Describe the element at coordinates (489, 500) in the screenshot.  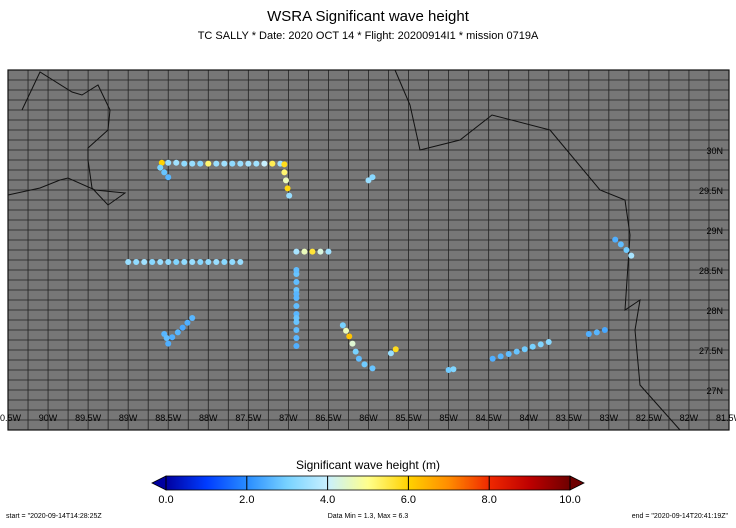
I see `colorbar-tick-label: 8.0` at that location.